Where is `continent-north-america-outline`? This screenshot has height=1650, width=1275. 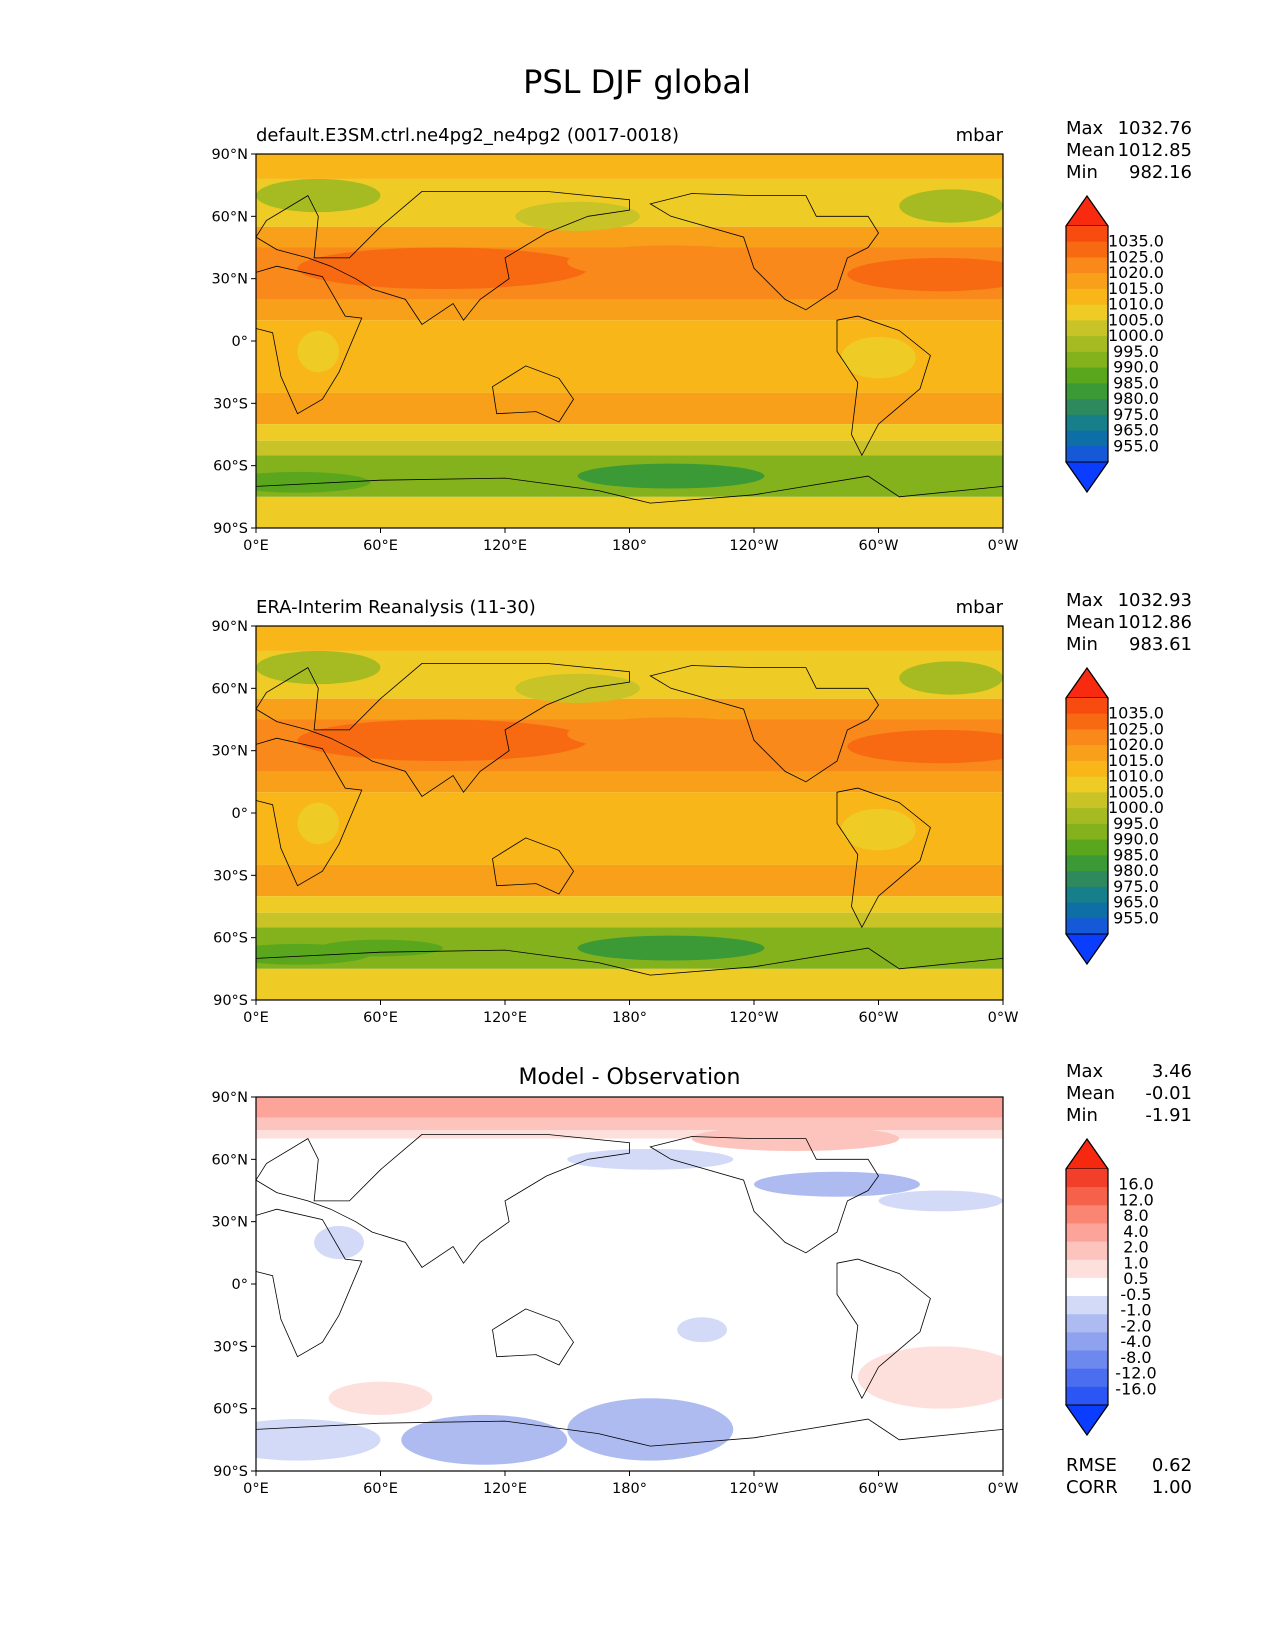 continent-north-america-outline is located at coordinates (764, 724).